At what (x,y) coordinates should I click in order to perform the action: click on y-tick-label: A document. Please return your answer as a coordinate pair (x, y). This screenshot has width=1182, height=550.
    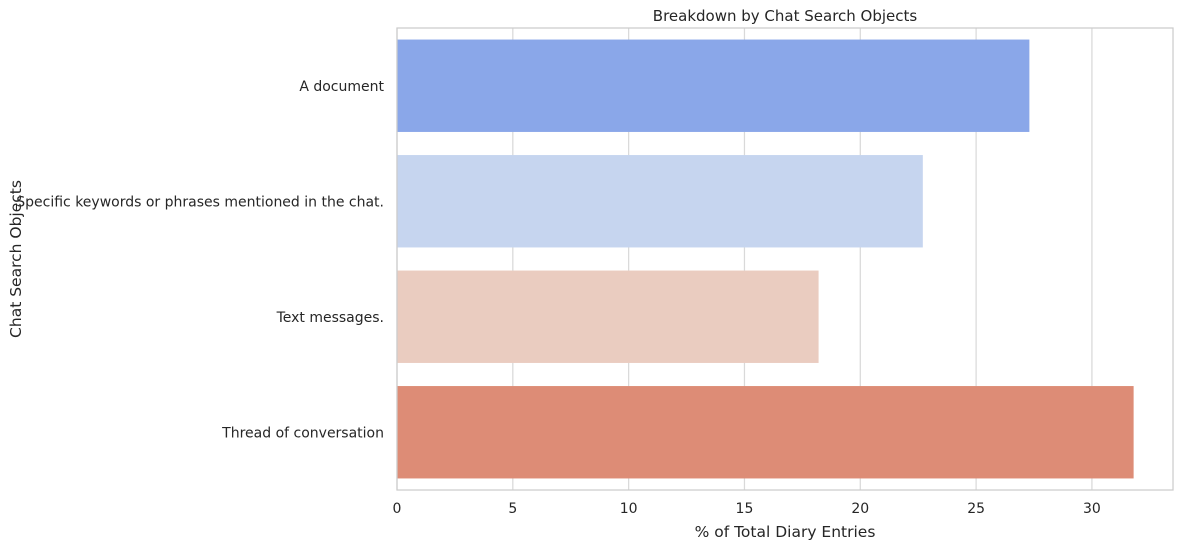
    Looking at the image, I should click on (341, 87).